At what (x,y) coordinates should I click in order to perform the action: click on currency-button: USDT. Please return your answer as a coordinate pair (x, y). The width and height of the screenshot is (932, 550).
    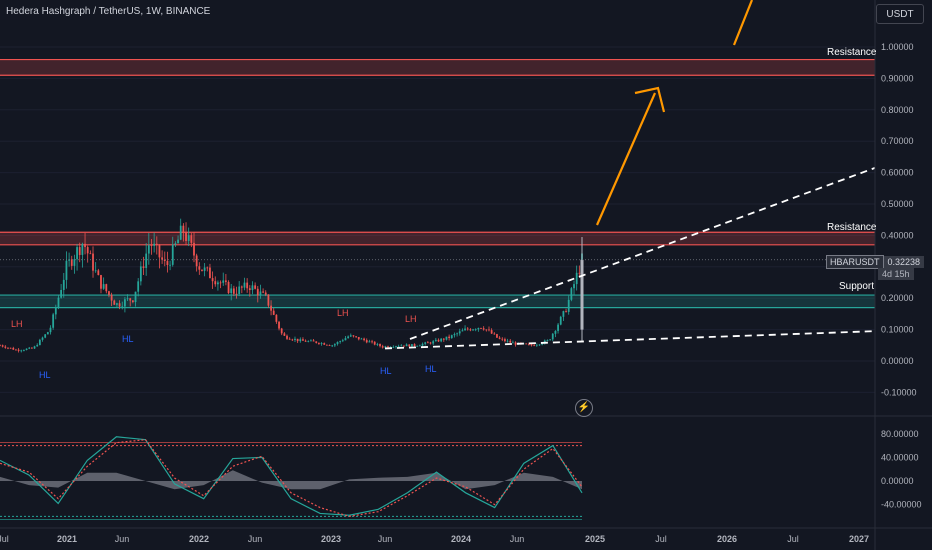
    Looking at the image, I should click on (900, 14).